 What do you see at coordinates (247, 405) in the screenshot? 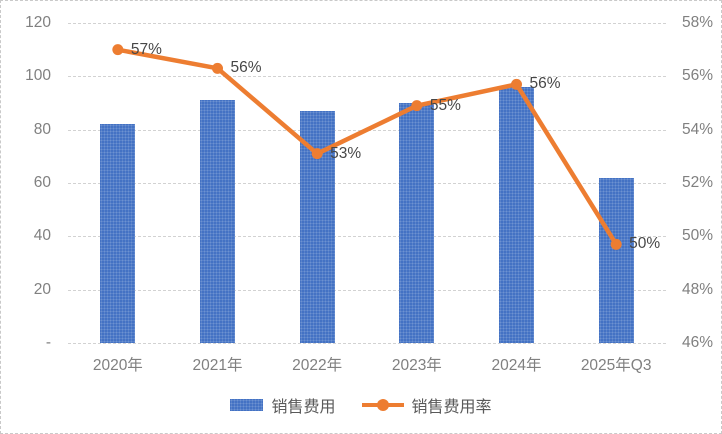
I see `legend-bar-swatch` at bounding box center [247, 405].